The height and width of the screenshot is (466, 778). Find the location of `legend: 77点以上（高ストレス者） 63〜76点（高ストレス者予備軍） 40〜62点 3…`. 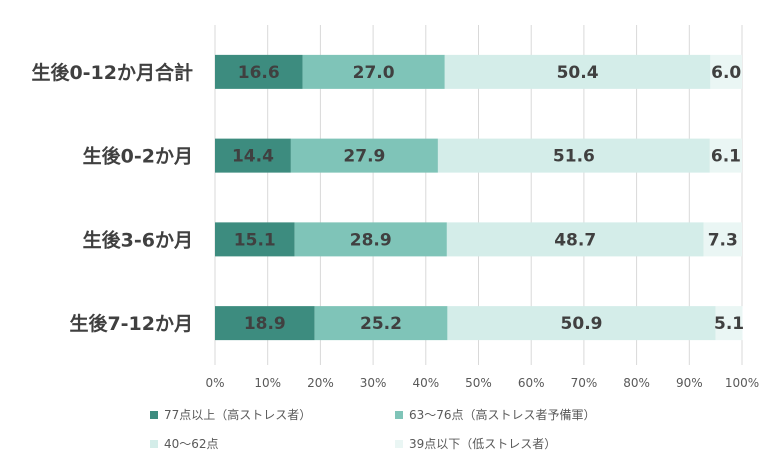

legend: 77点以上（高ストレス者） 63〜76点（高ストレス者予備軍） 40〜62点 3… is located at coordinates (450, 430).